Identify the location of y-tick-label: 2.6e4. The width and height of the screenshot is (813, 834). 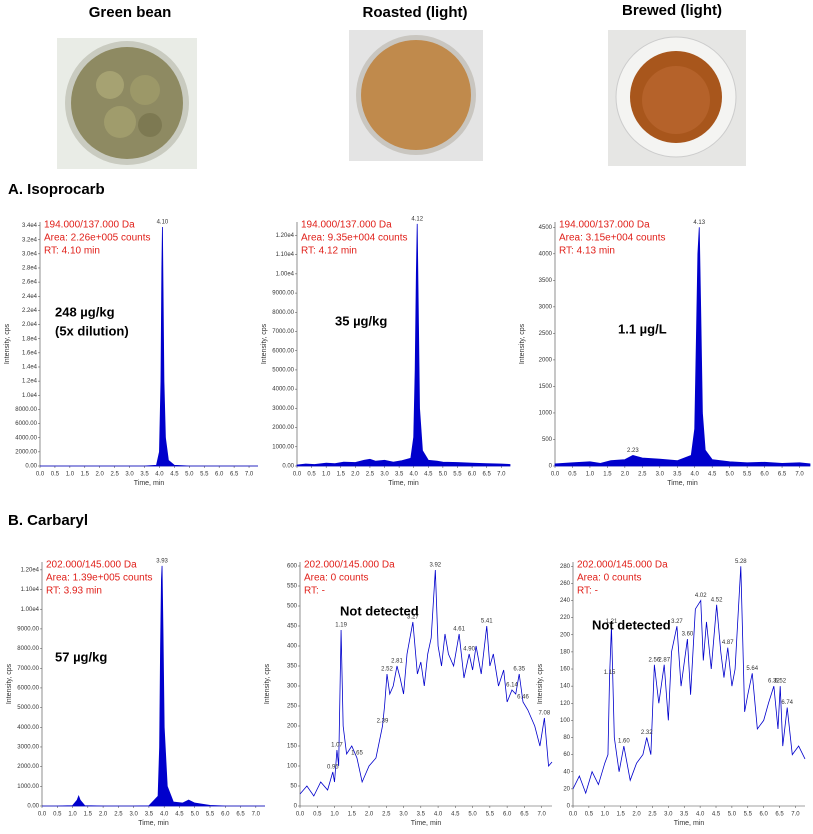
(30, 283).